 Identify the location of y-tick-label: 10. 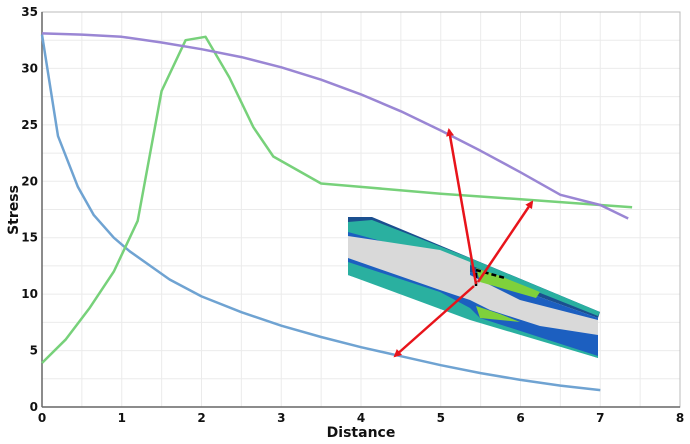
(29, 294).